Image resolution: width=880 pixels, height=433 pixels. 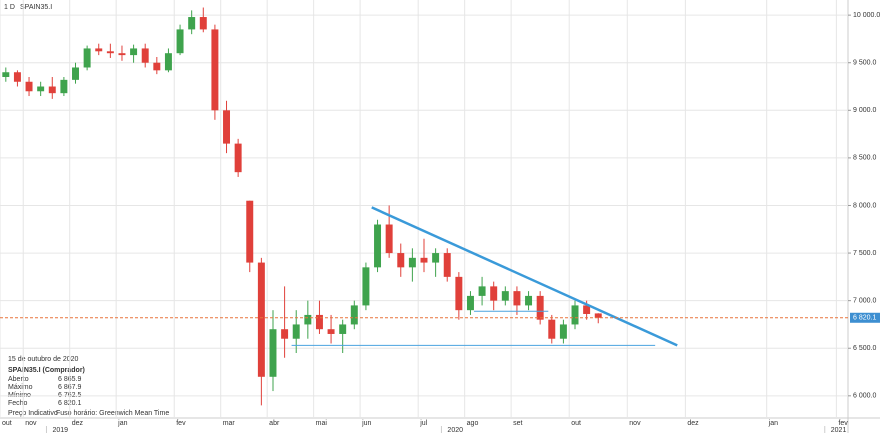 I want to click on interval: 1 D, so click(x=9, y=7).